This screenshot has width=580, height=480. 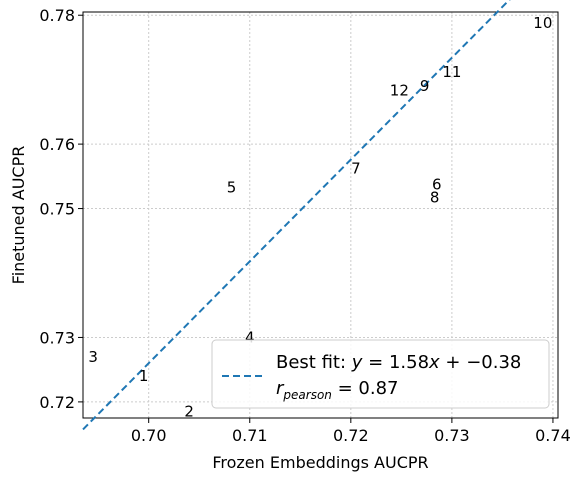 I want to click on legend-r-text: rpearson = 0.87, so click(x=337, y=390).